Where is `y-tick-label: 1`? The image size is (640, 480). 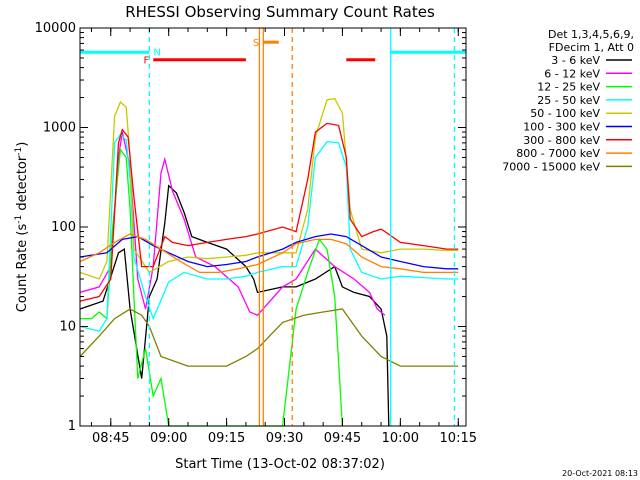 y-tick-label: 1 is located at coordinates (72, 426).